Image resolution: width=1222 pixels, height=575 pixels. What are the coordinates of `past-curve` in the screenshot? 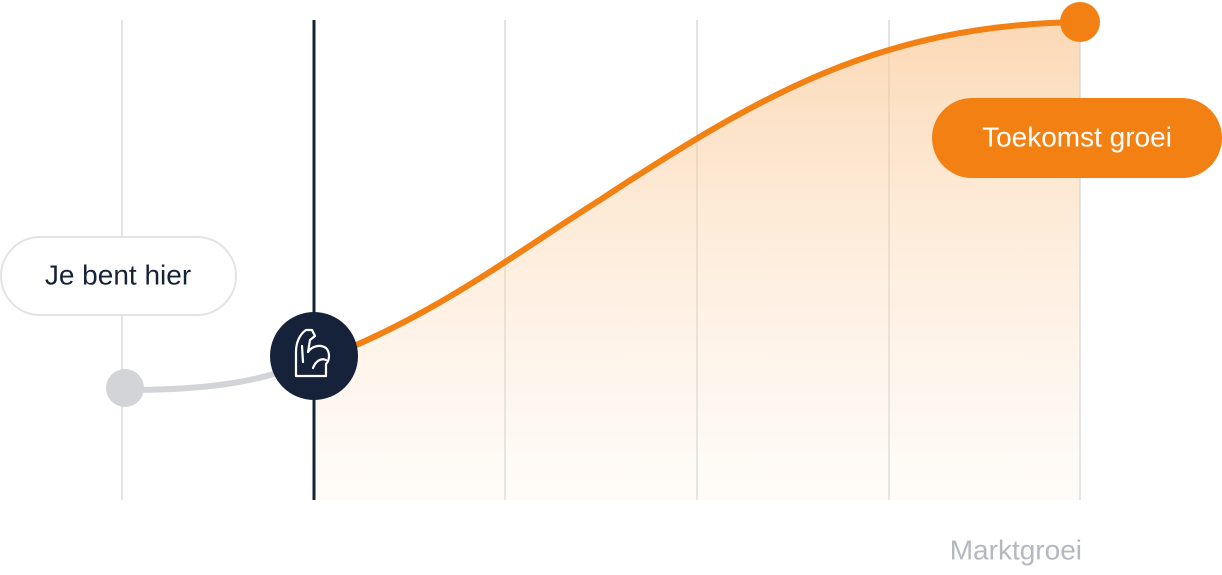 It's located at (202, 381).